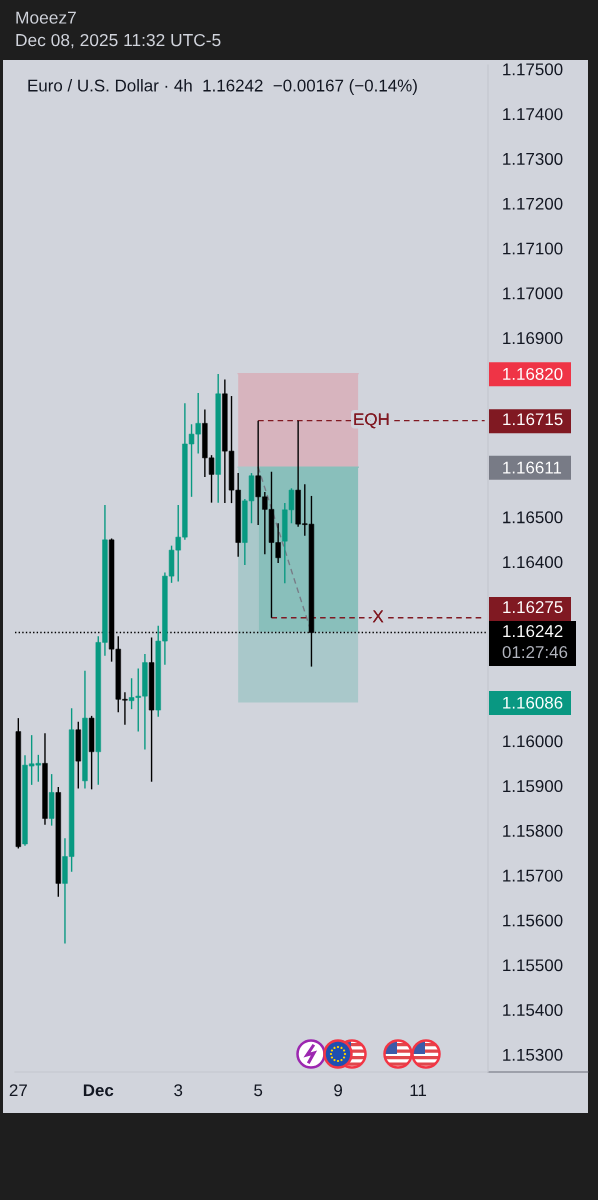 The height and width of the screenshot is (1200, 598). Describe the element at coordinates (533, 517) in the screenshot. I see `y-tick-label: 1.16500` at that location.